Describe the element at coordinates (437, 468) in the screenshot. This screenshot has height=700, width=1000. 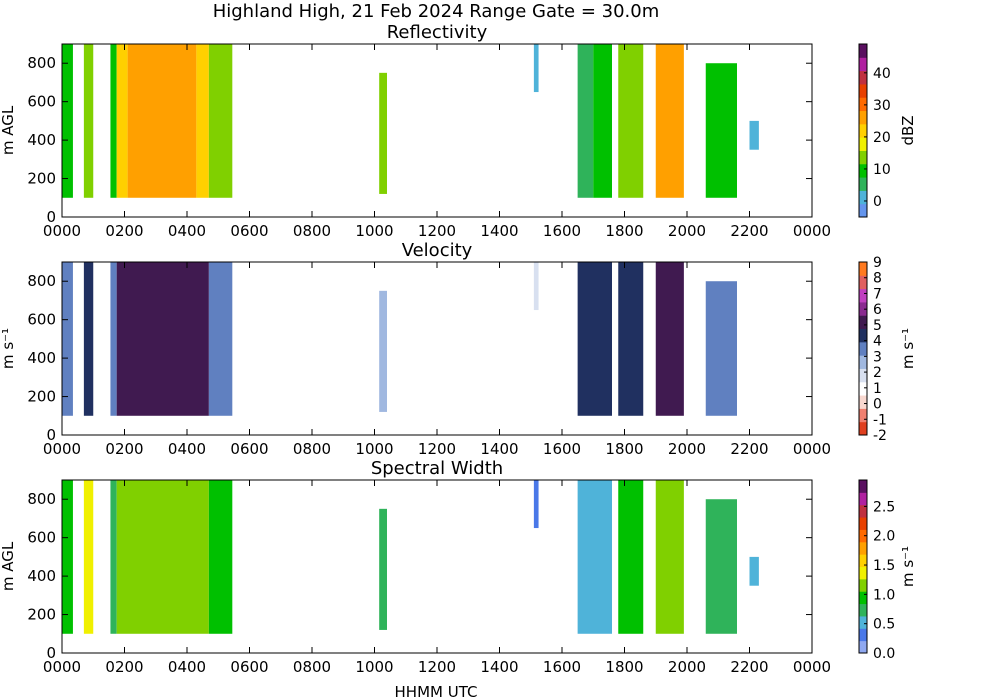
I see `panel-title: Spectral Width` at that location.